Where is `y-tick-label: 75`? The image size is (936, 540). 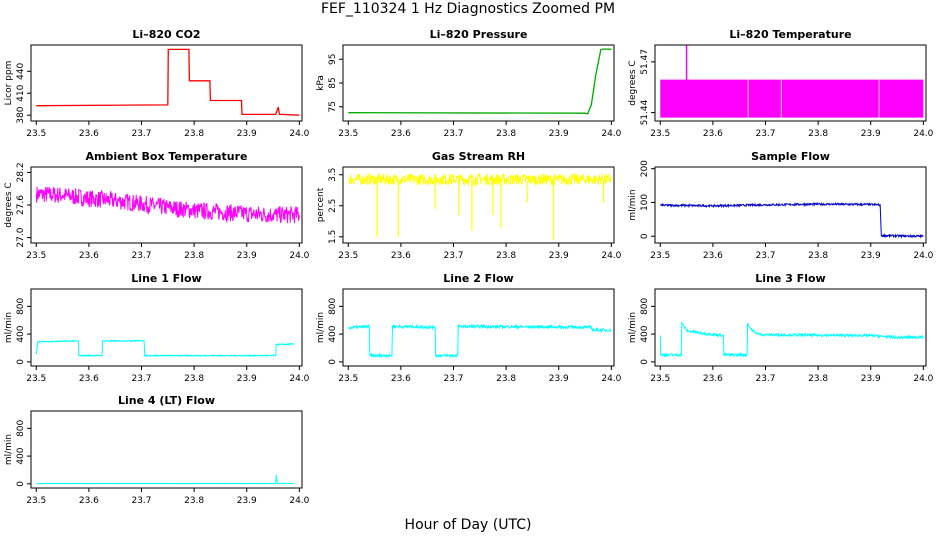 y-tick-label: 75 is located at coordinates (333, 106).